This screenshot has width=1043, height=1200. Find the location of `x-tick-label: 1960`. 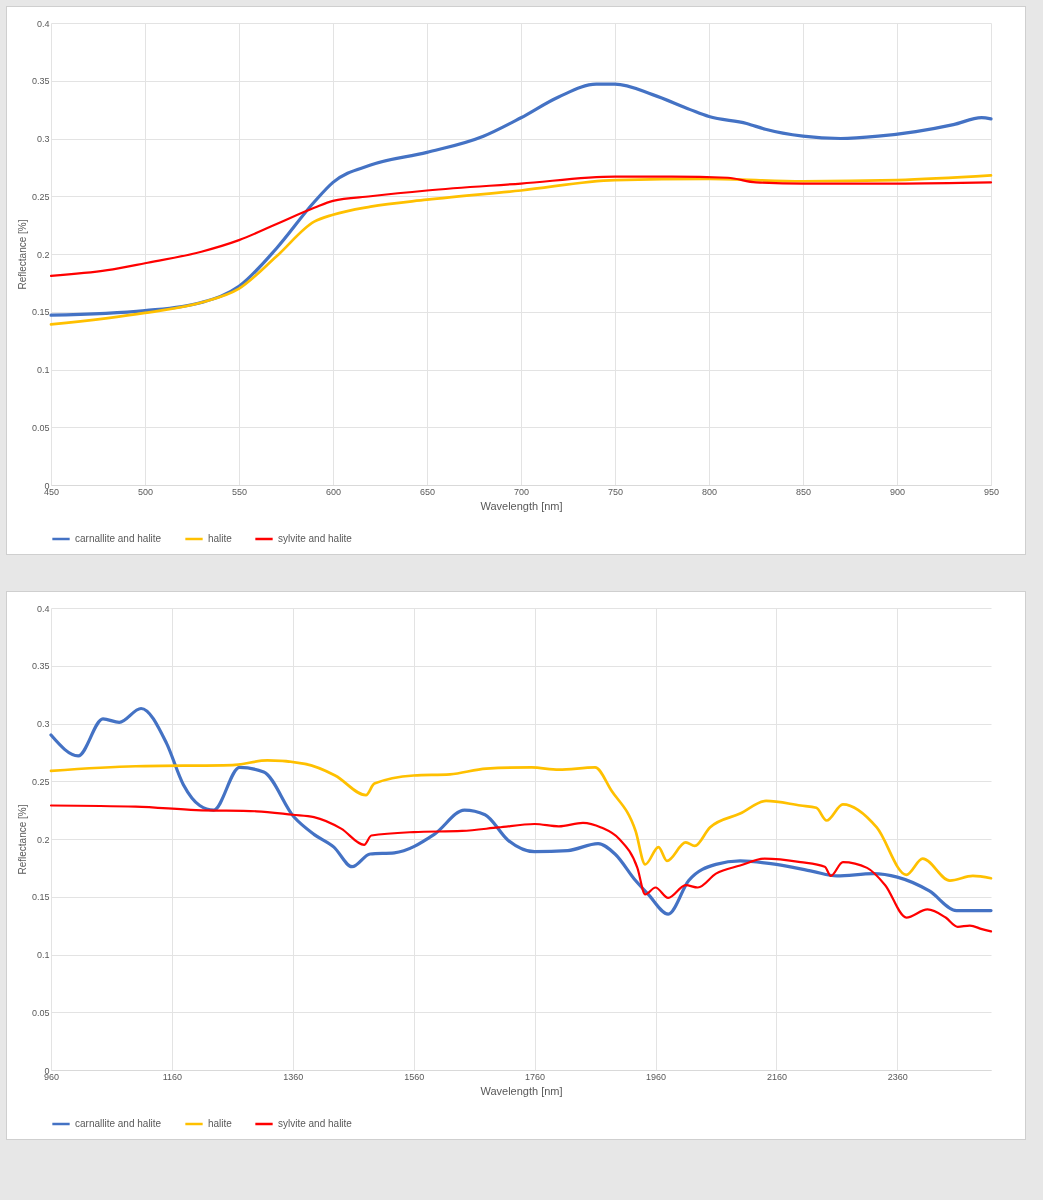

x-tick-label: 1960 is located at coordinates (656, 1076).